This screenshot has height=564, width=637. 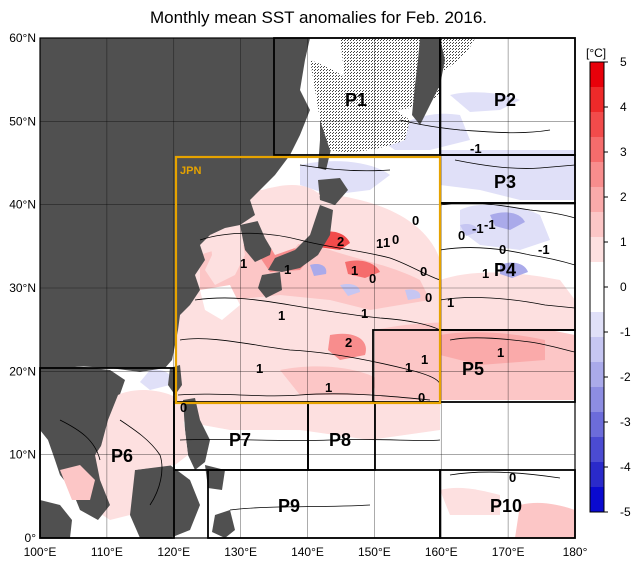 I want to click on longitude-tick-label: 110°E, so click(x=107, y=552).